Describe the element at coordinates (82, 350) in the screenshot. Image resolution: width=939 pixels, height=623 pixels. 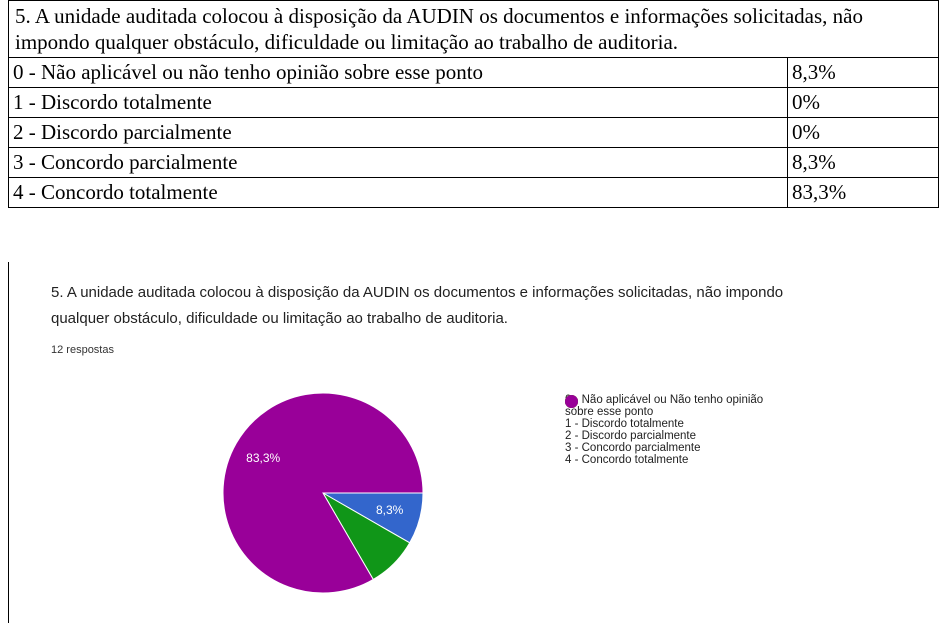
I see `chart-subtitle: 12 respostas` at that location.